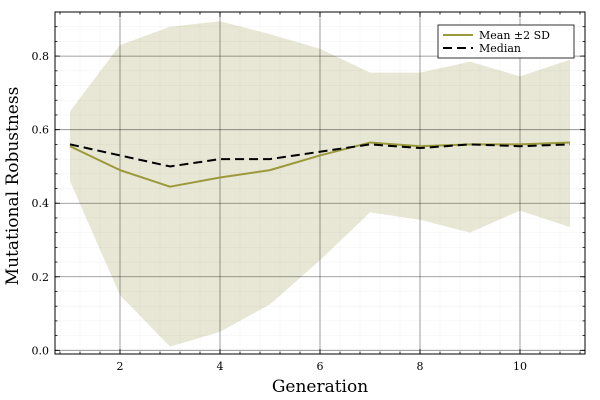 This screenshot has height=400, width=600. Describe the element at coordinates (120, 366) in the screenshot. I see `x-tick-label: 2` at that location.